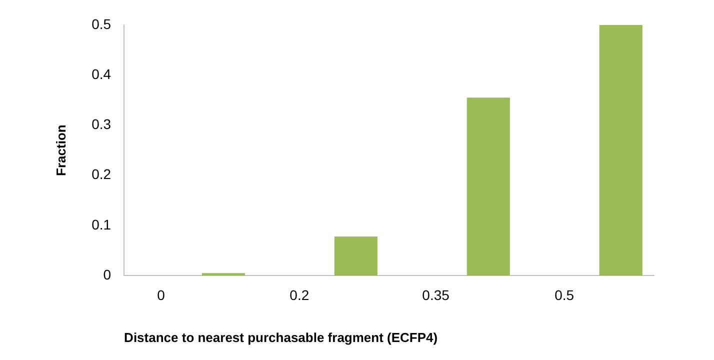 This screenshot has width=714, height=360. Describe the element at coordinates (107, 274) in the screenshot. I see `y-tick-label: 0` at that location.